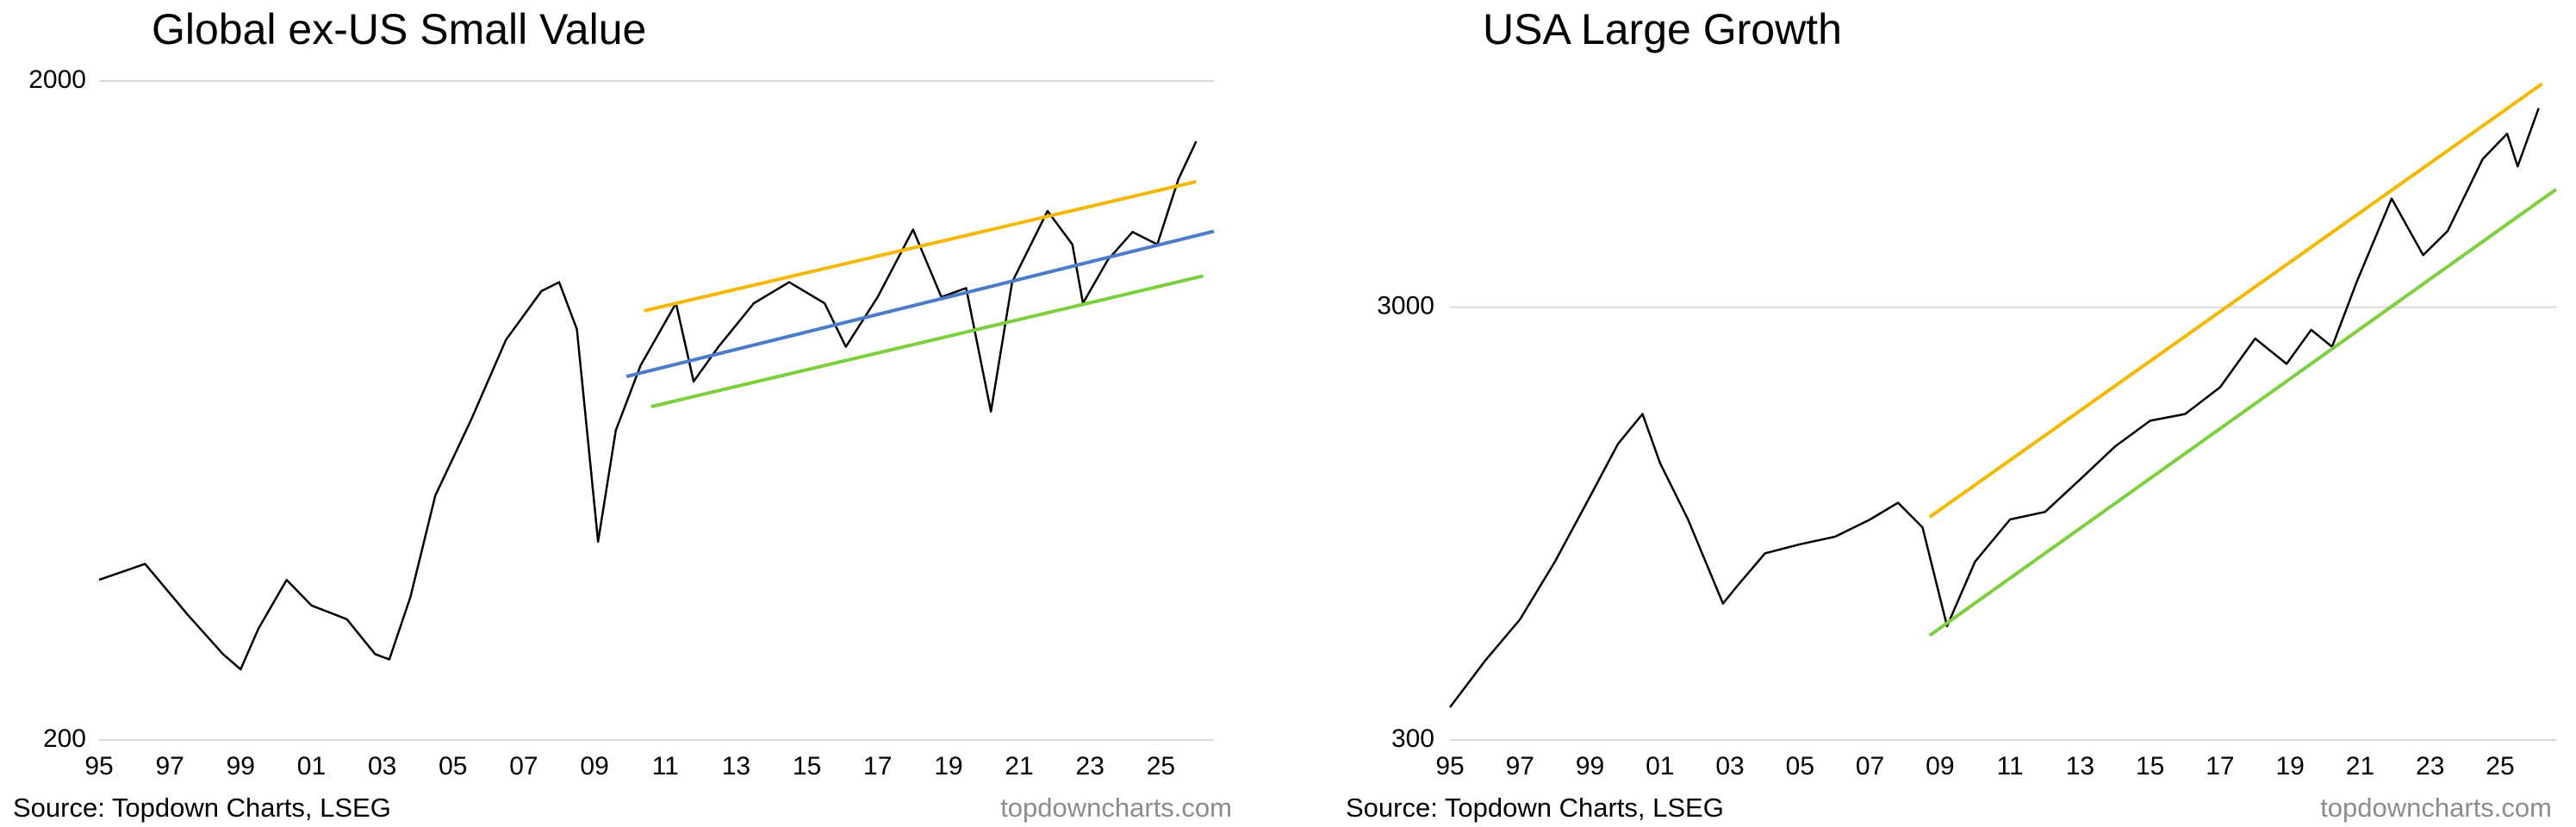 The width and height of the screenshot is (2576, 827). I want to click on y-tick-label: 3000, so click(1406, 306).